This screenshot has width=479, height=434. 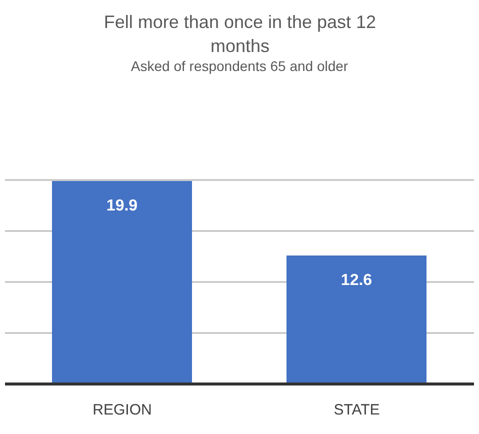 I want to click on chart-title: Fell more than once in the past 12 months, so click(x=240, y=34).